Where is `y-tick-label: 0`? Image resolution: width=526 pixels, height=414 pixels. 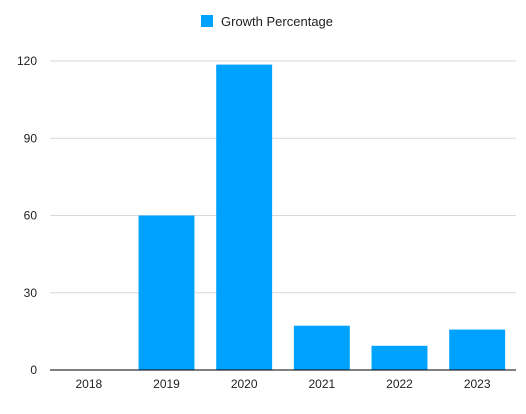 y-tick-label: 0 is located at coordinates (33, 370).